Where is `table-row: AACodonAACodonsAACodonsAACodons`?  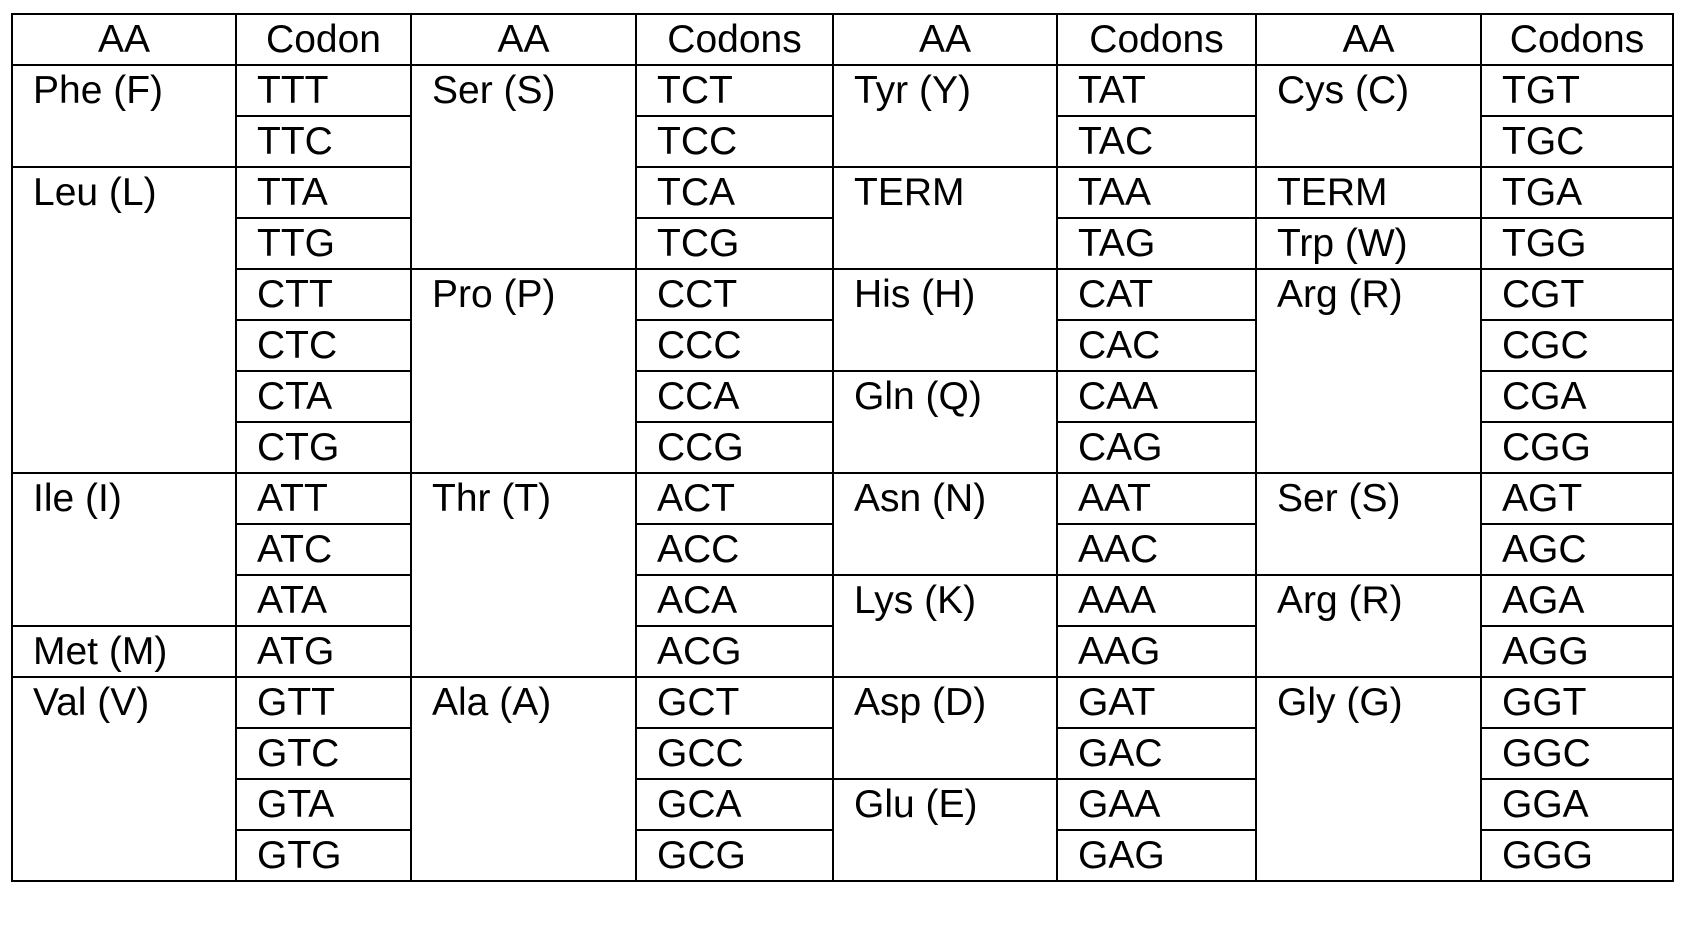 table-row: AACodonAACodonsAACodonsAACodons is located at coordinates (842, 39).